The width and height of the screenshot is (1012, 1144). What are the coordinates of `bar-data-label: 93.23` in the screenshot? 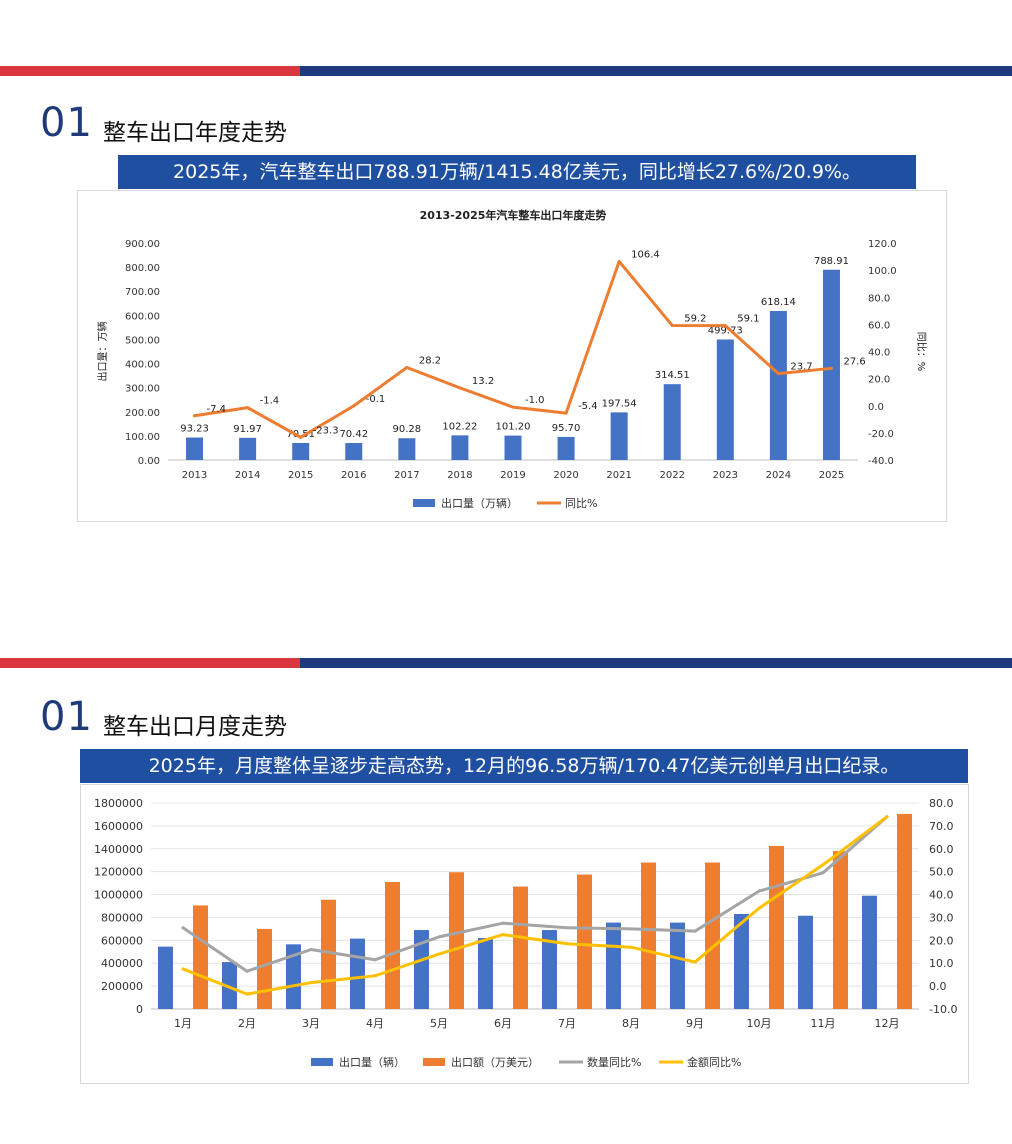 It's located at (194, 429).